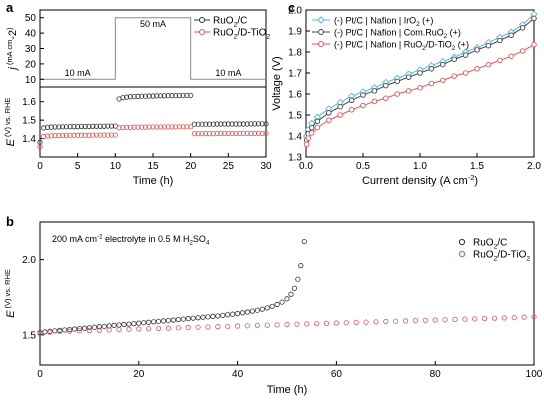 The width and height of the screenshot is (544, 400). I want to click on b-annotation-part: SO, so click(199, 239).